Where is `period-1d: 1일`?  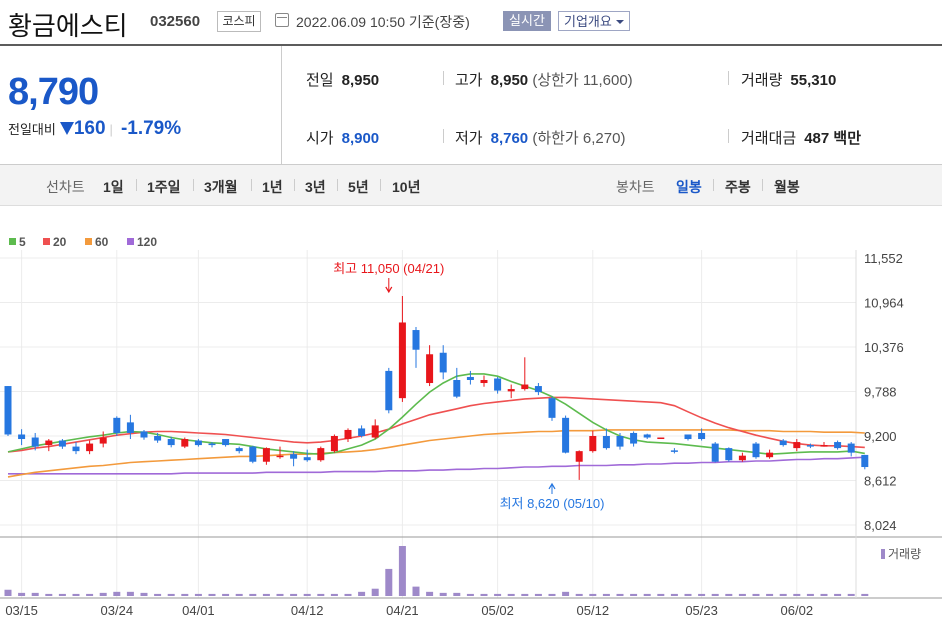 period-1d: 1일 is located at coordinates (113, 187).